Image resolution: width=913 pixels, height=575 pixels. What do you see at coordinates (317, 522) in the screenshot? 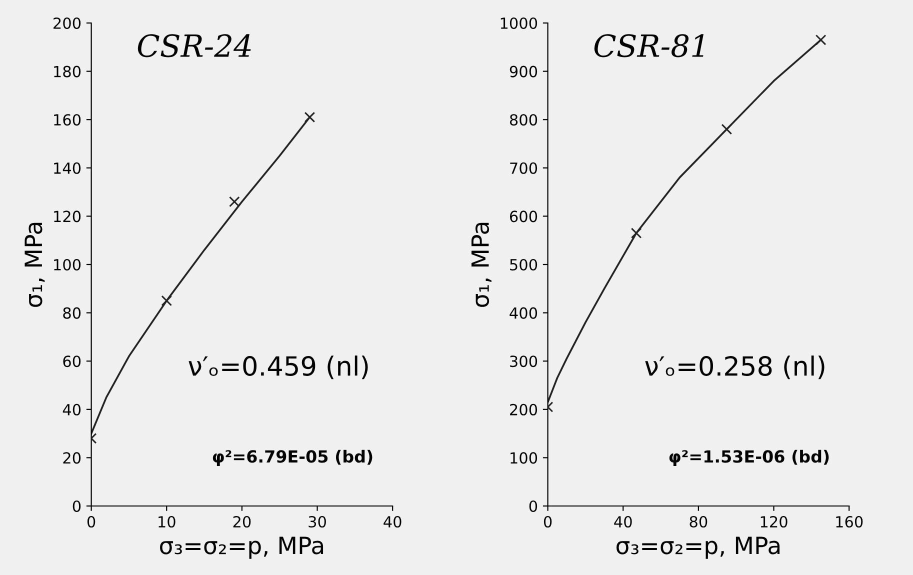
I see `x-tick-label: 30` at bounding box center [317, 522].